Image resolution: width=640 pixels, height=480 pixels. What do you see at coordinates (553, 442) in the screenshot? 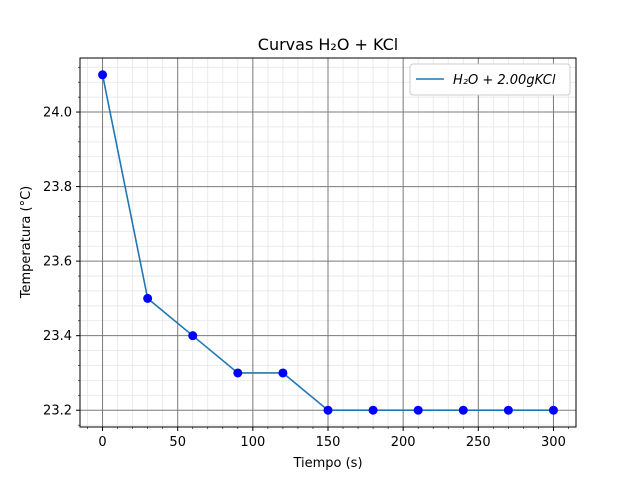
I see `x-tick-label: 300` at bounding box center [553, 442].